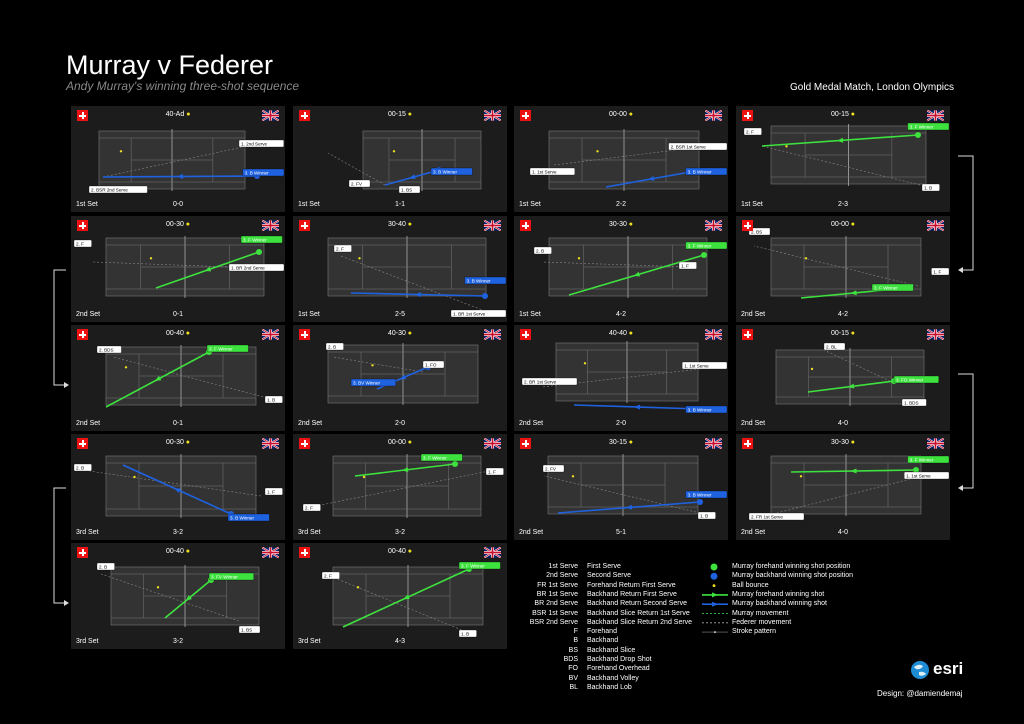 The image size is (1024, 724). I want to click on event-name: Gold Medal Match, London Olympics, so click(872, 87).